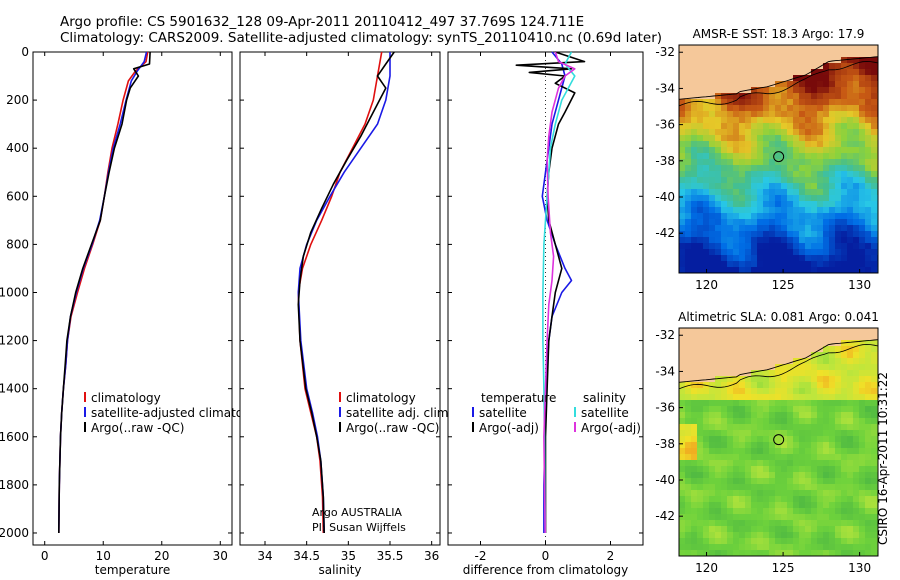  Describe the element at coordinates (431, 556) in the screenshot. I see `sal-xtick-label: 36` at that location.